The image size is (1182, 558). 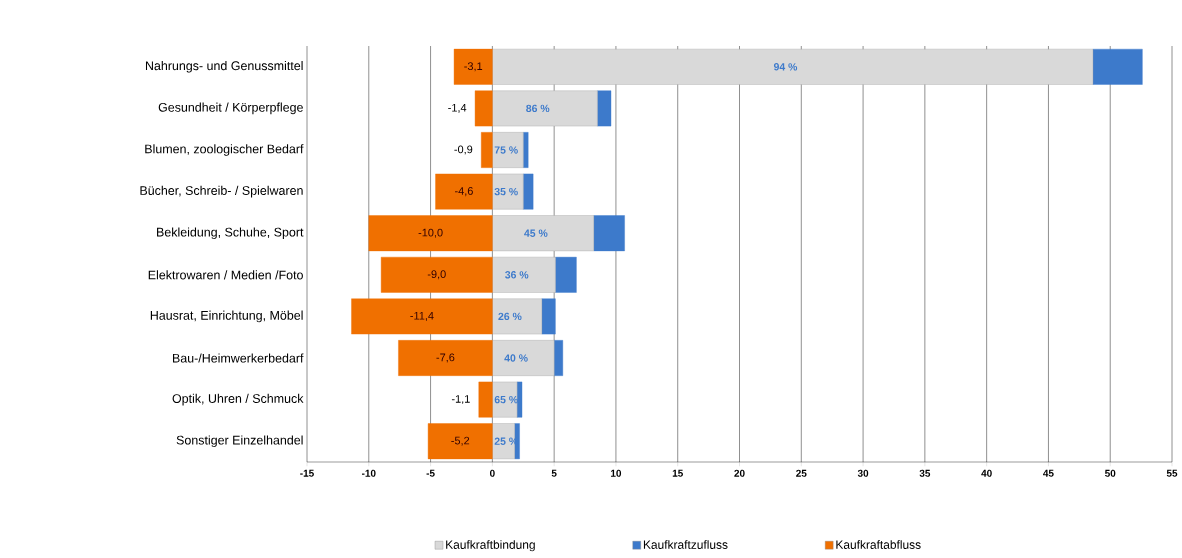 I want to click on x-tick-label: 20, so click(x=739, y=473).